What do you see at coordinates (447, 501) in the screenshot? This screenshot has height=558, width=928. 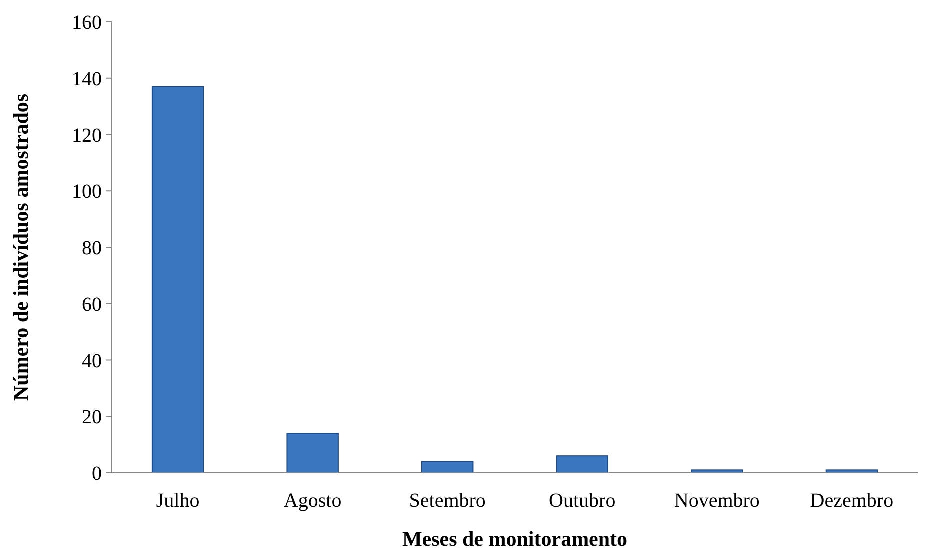 I see `x-tick-label: Setembro` at bounding box center [447, 501].